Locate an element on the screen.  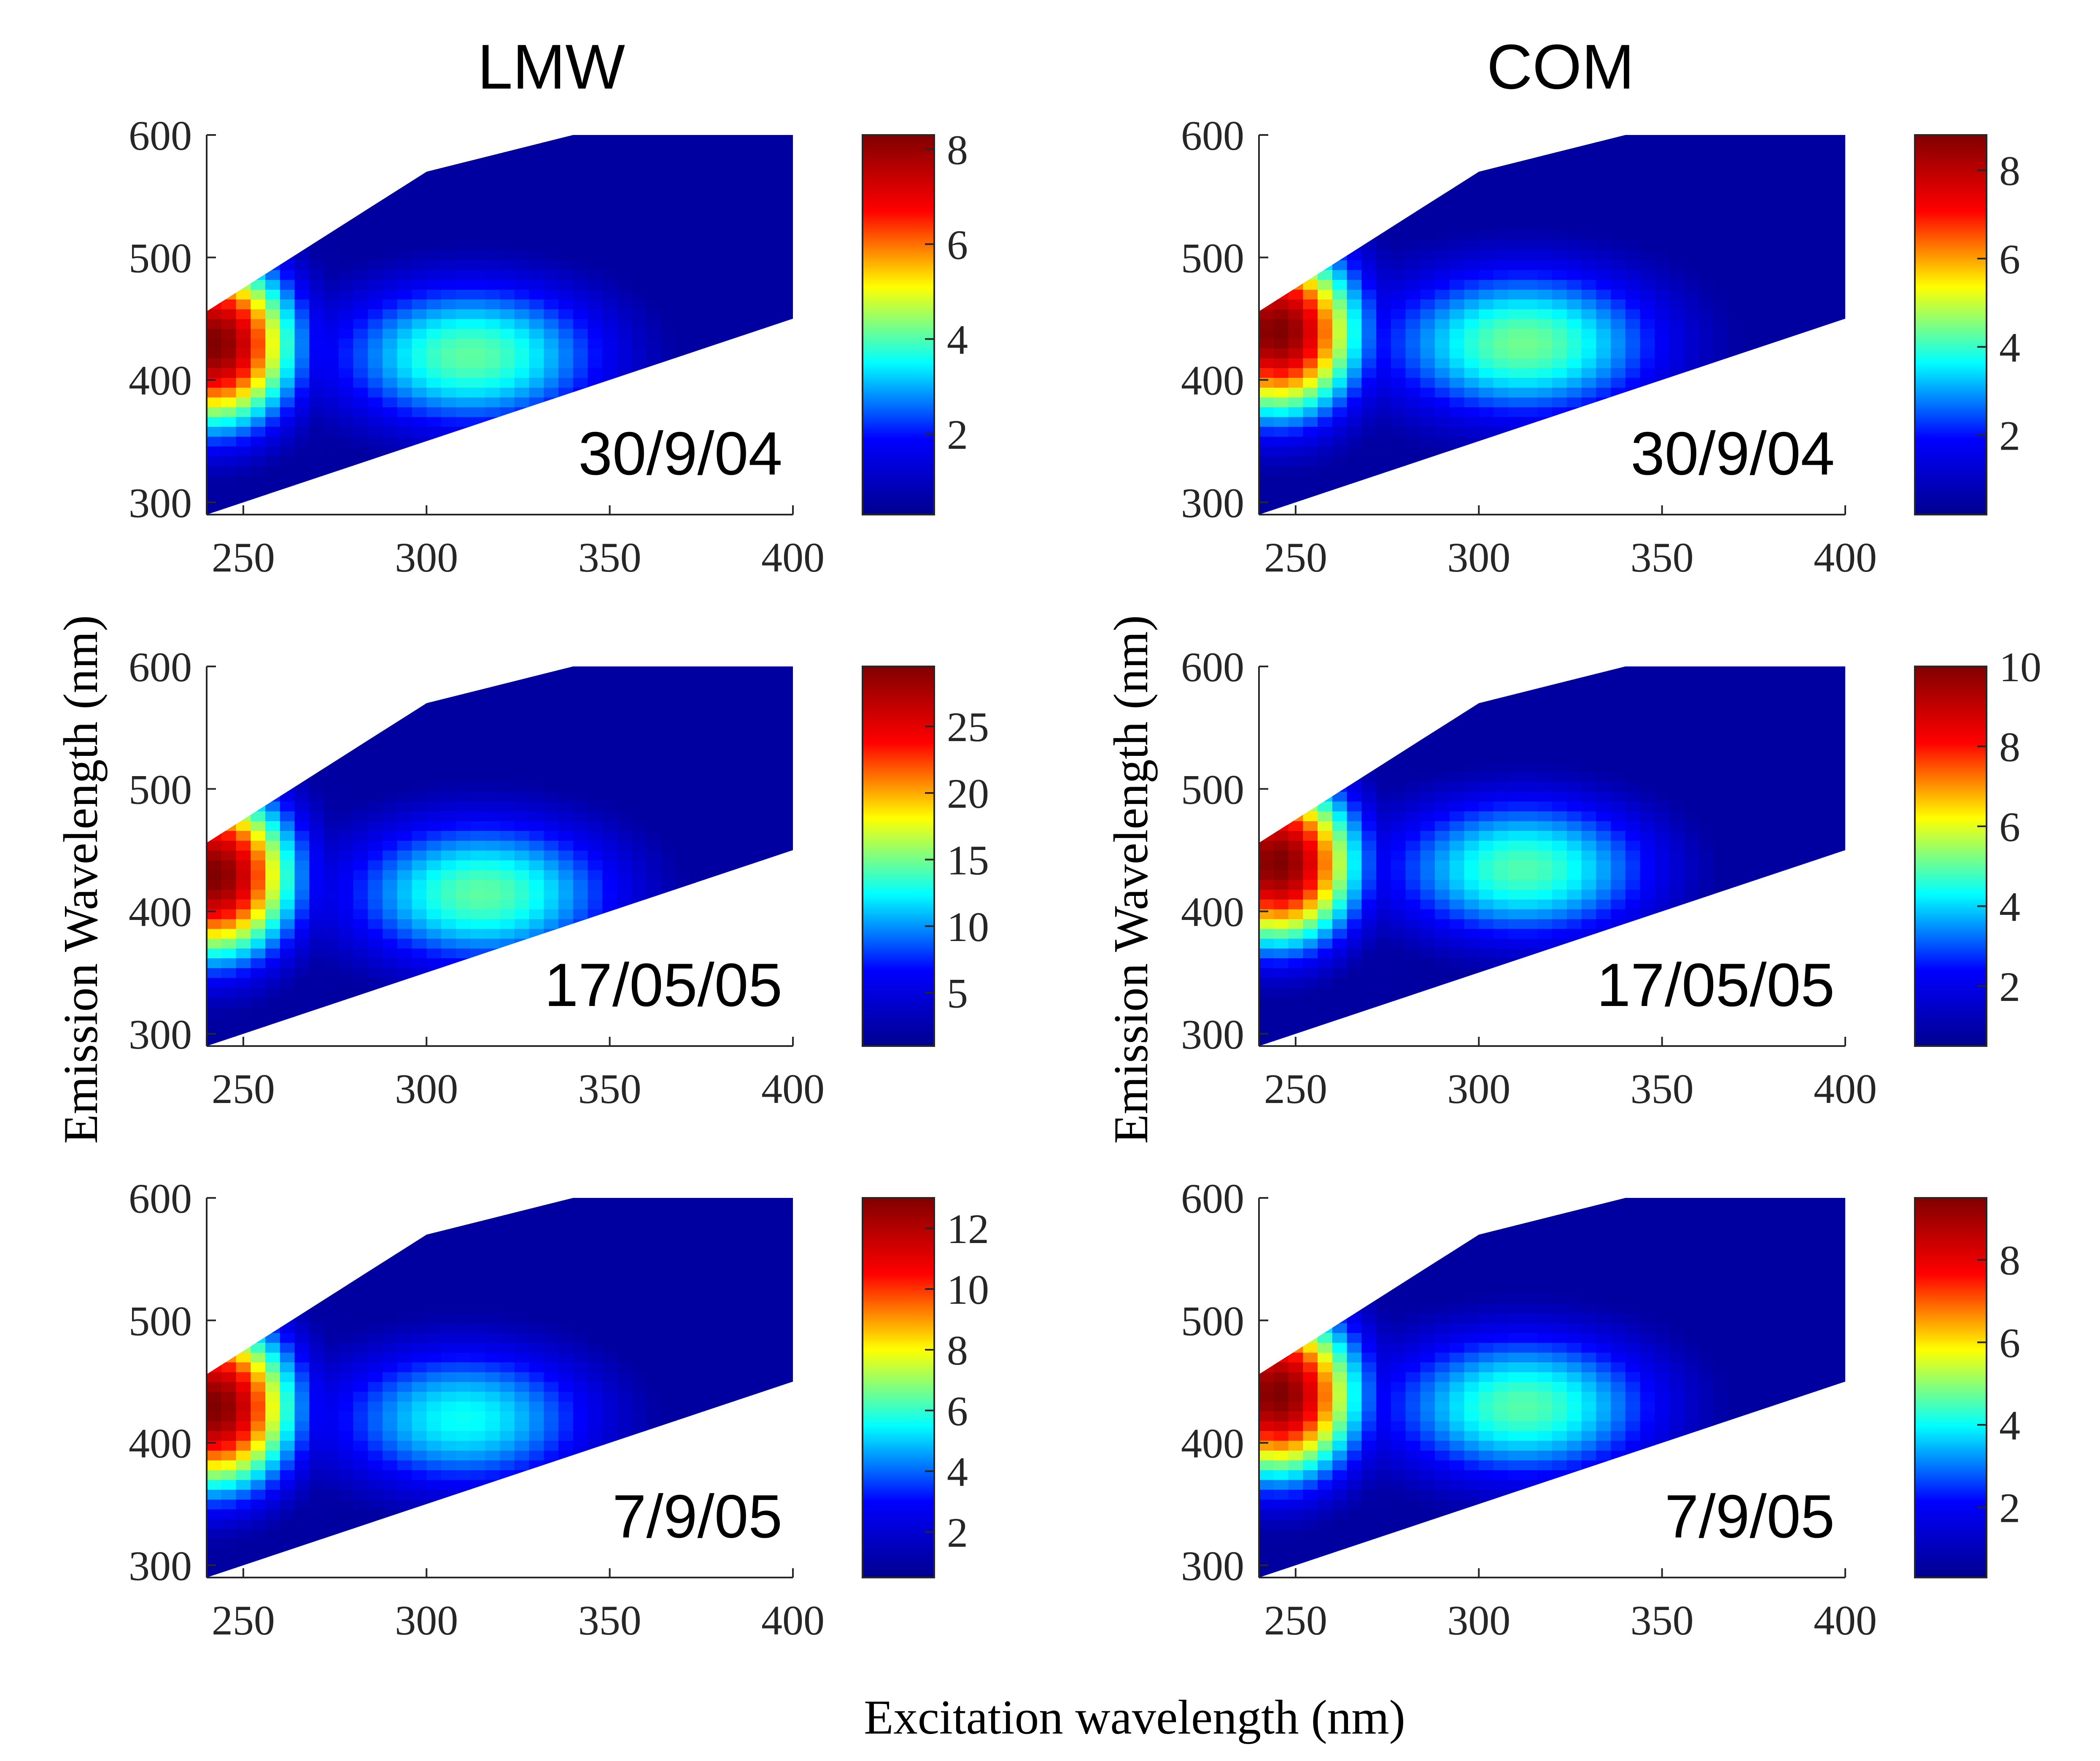
eem-panel-lmw-3: 250 300 350 400 300 400 500 600 7/9/05 2 4 6 8 10 12 is located at coordinates (559, 1409).